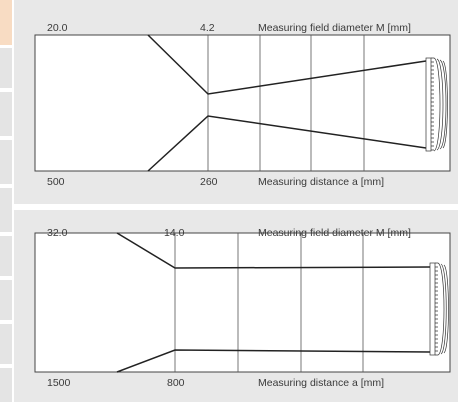 The width and height of the screenshot is (458, 402). What do you see at coordinates (6, 22) in the screenshot?
I see `edge-accent` at bounding box center [6, 22].